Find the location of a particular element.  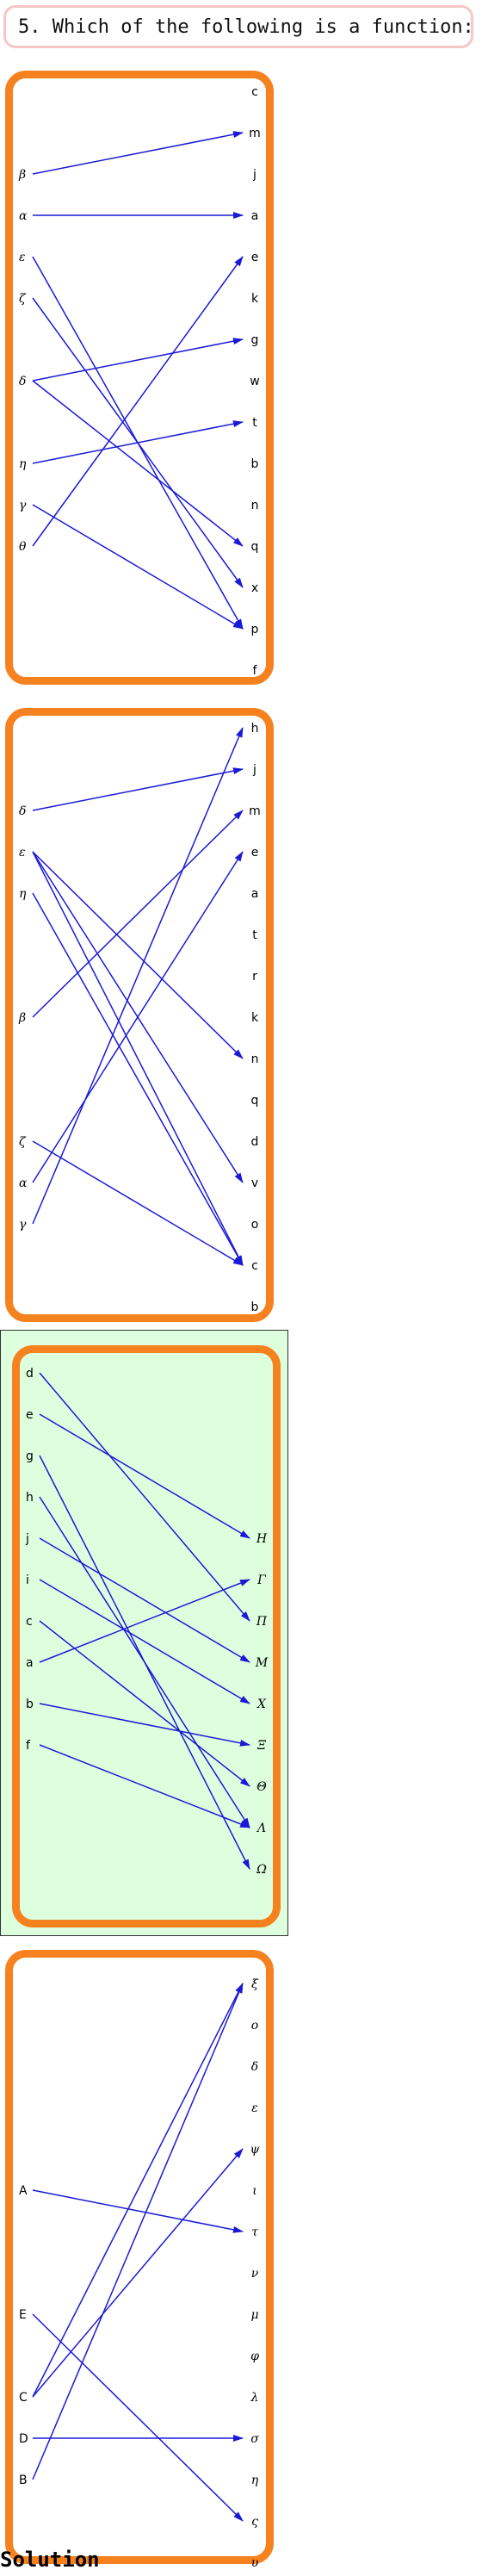

option-1-codomain-label: m is located at coordinates (255, 133).